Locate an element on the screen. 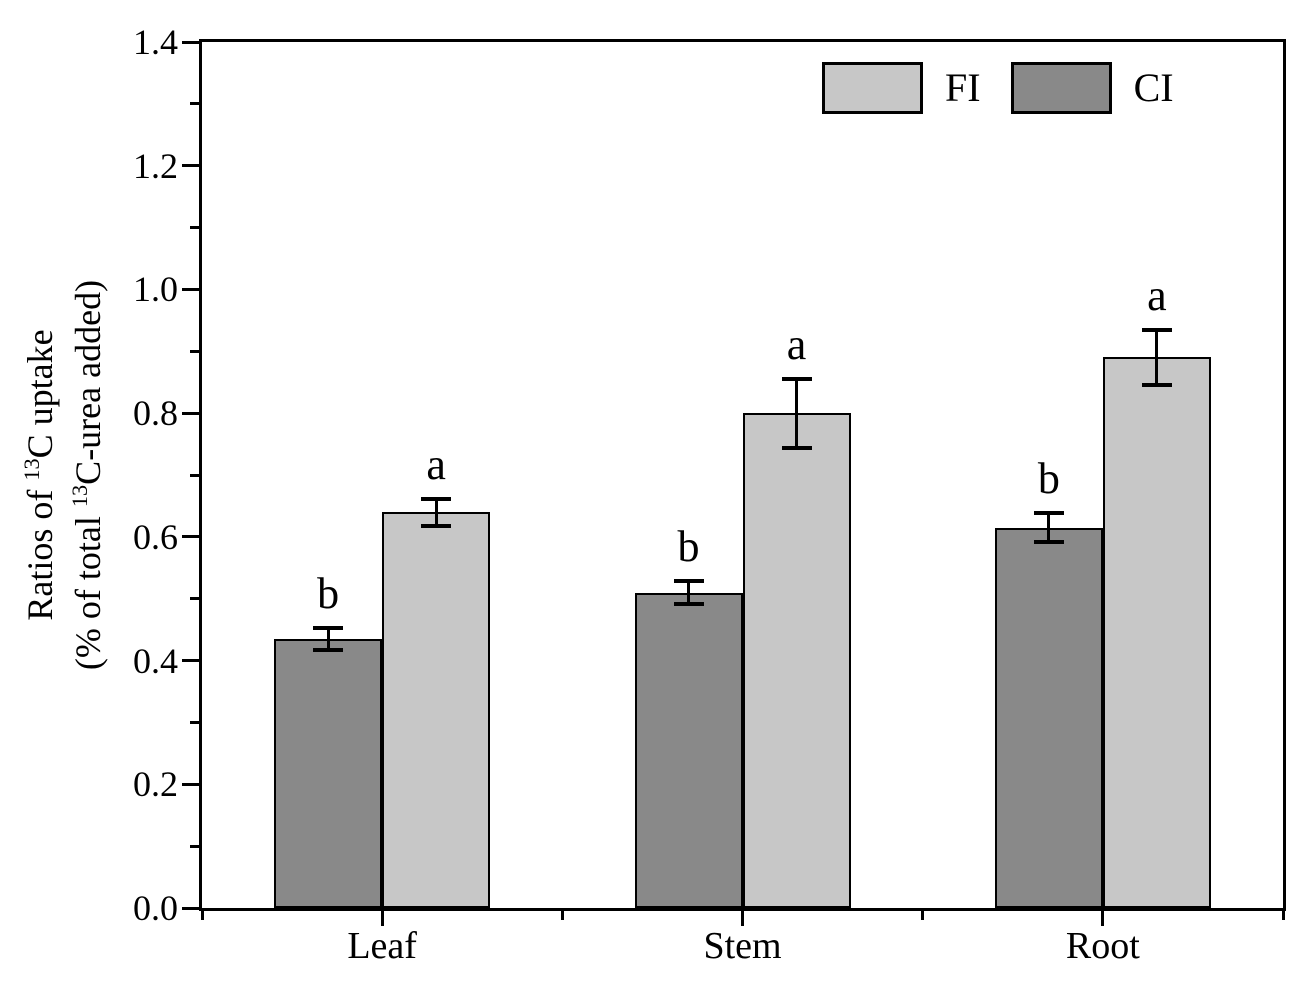 The height and width of the screenshot is (987, 1303). legend: FI CI is located at coordinates (998, 88).